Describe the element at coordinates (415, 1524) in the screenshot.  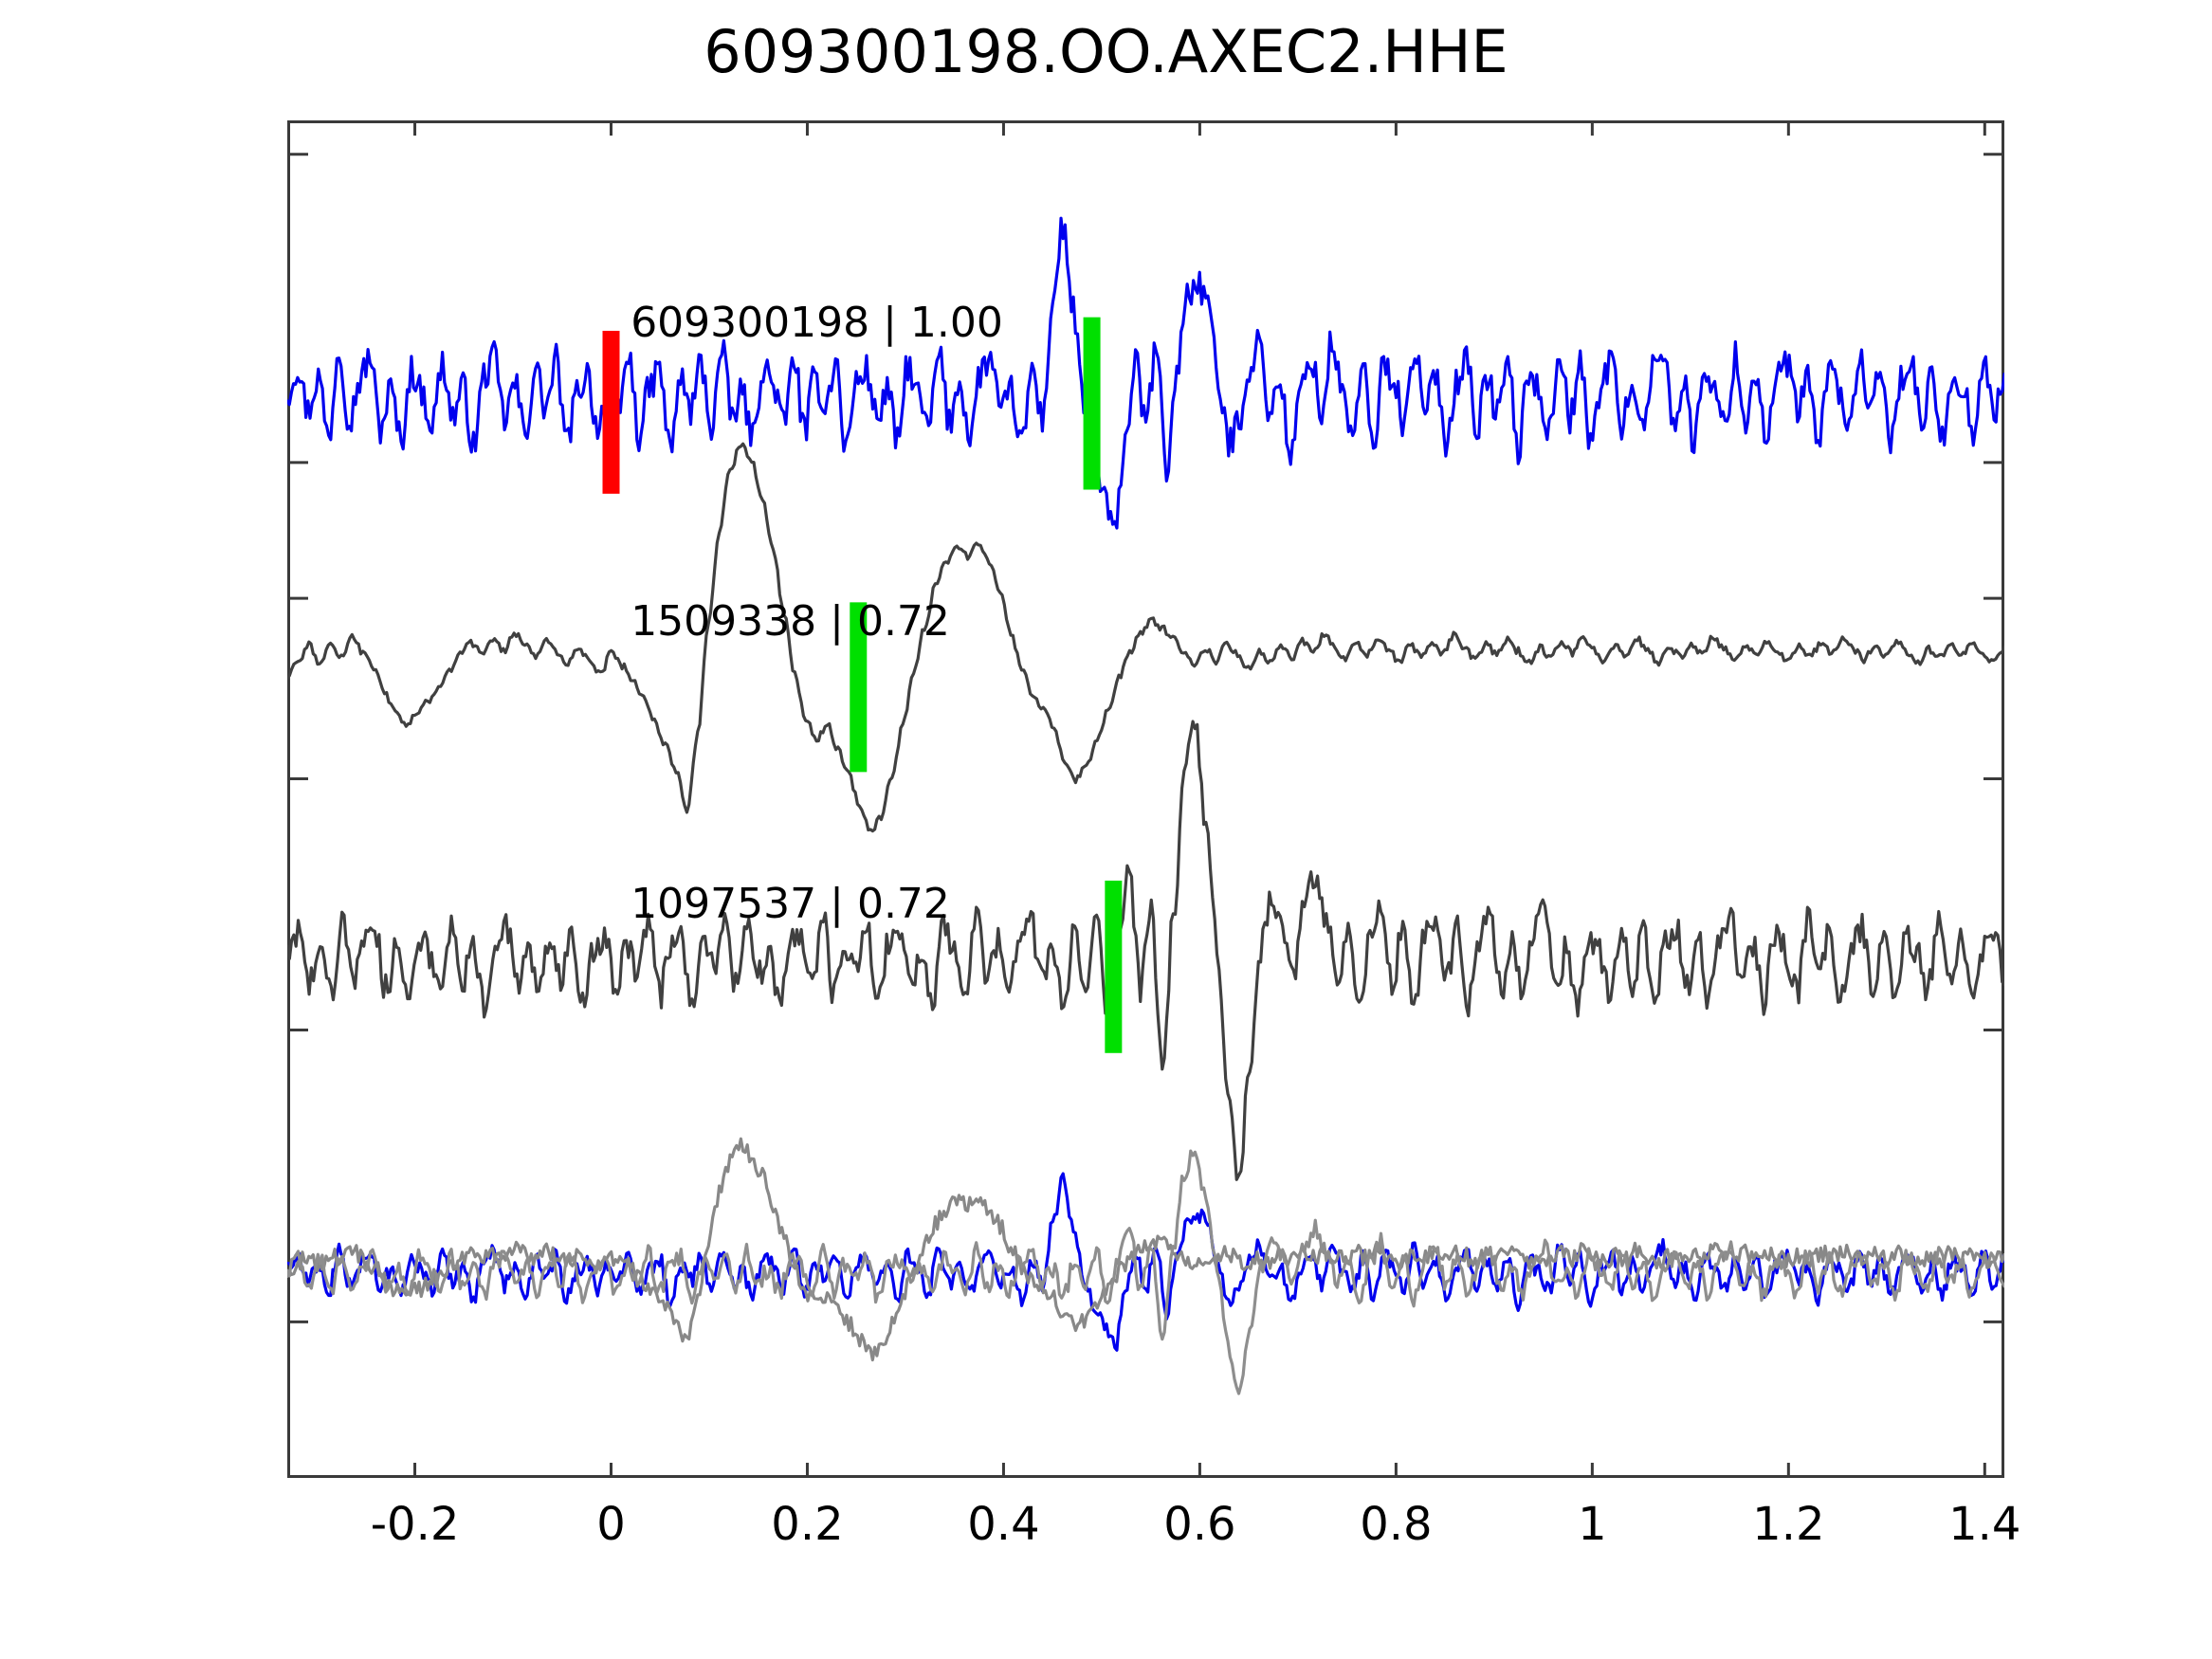
I see `x-tick-label: -0.2` at that location.